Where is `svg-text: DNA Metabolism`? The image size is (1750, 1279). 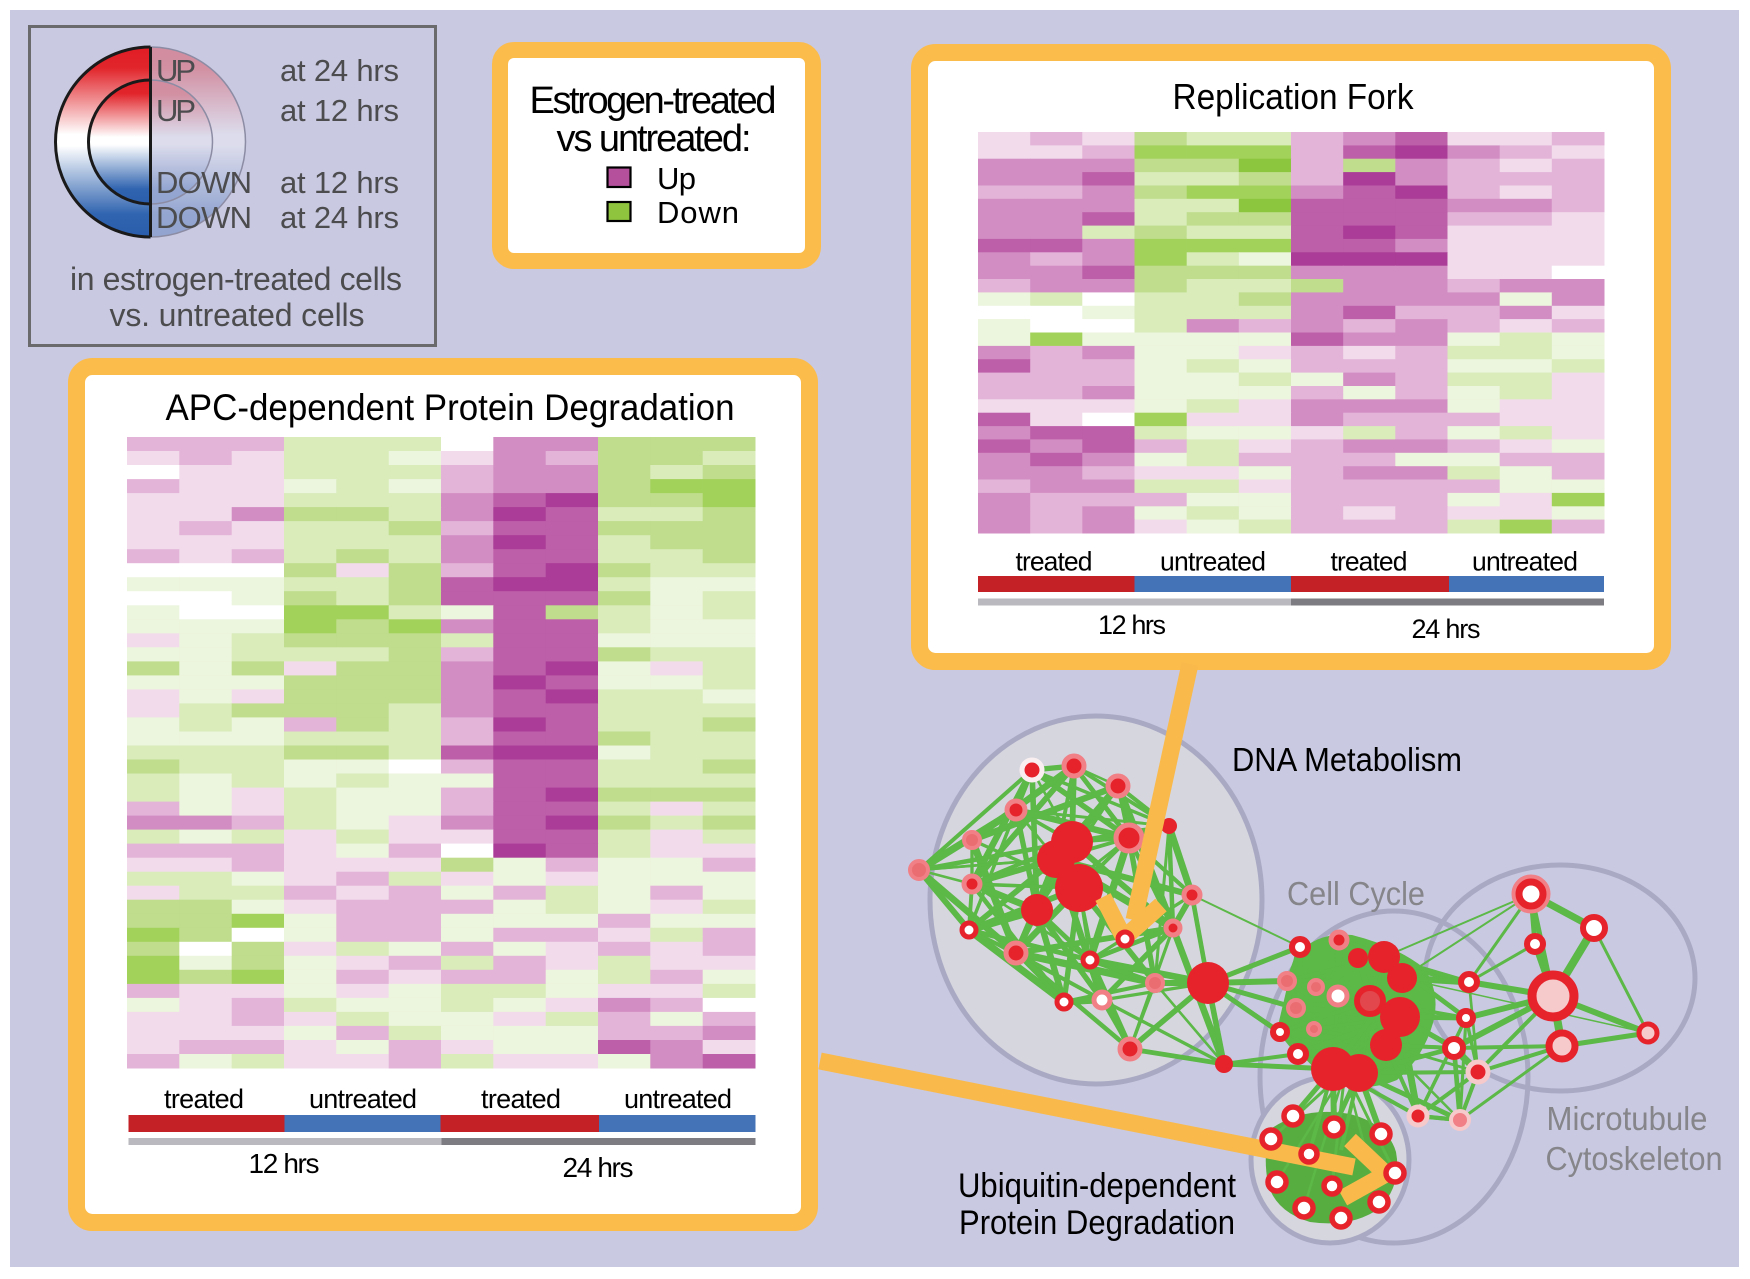 svg-text: DNA Metabolism is located at coordinates (1347, 759).